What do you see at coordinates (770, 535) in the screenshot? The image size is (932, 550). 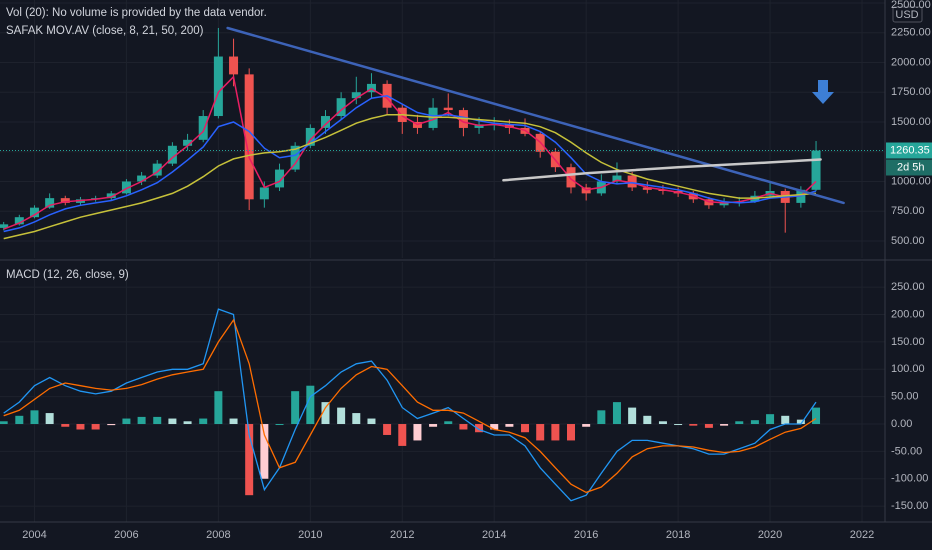 I see `x-tick-label: 2020` at bounding box center [770, 535].